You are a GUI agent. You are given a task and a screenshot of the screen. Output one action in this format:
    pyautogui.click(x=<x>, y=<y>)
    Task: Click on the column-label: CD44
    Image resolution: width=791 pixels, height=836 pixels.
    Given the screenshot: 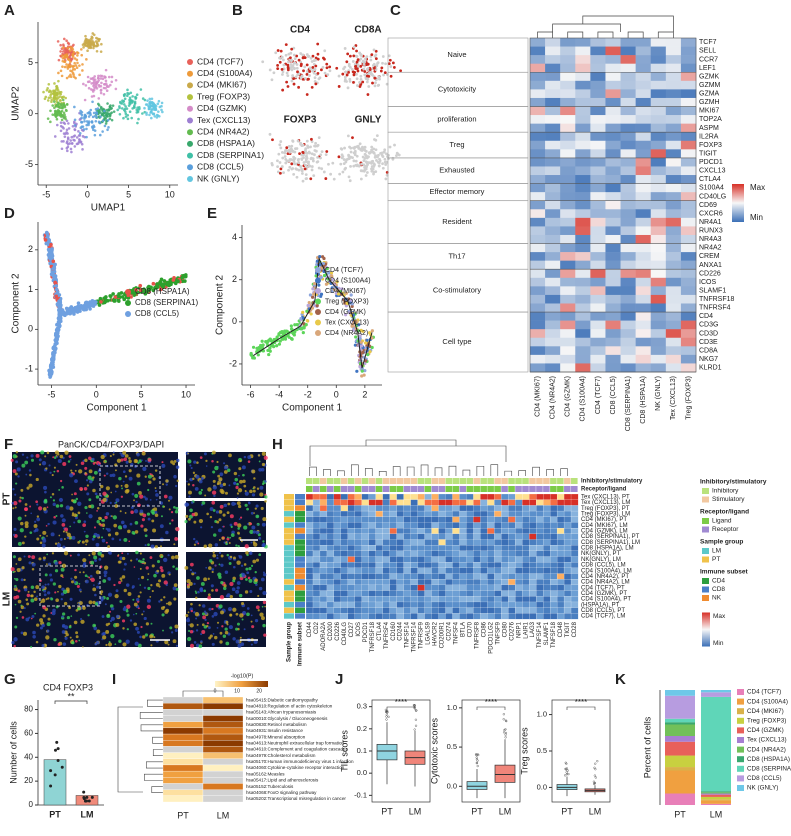 What is the action you would take?
    pyautogui.click(x=310, y=629)
    